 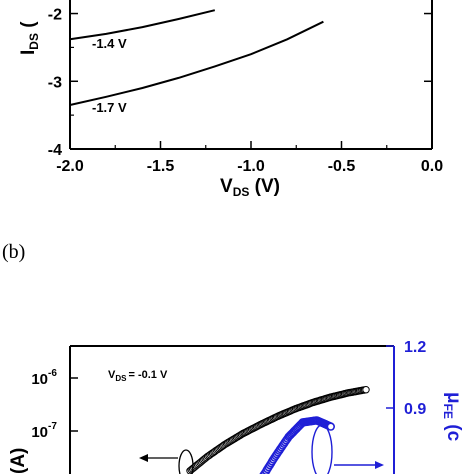 I want to click on panel-b-mobility-axis-indicator, so click(x=347, y=449).